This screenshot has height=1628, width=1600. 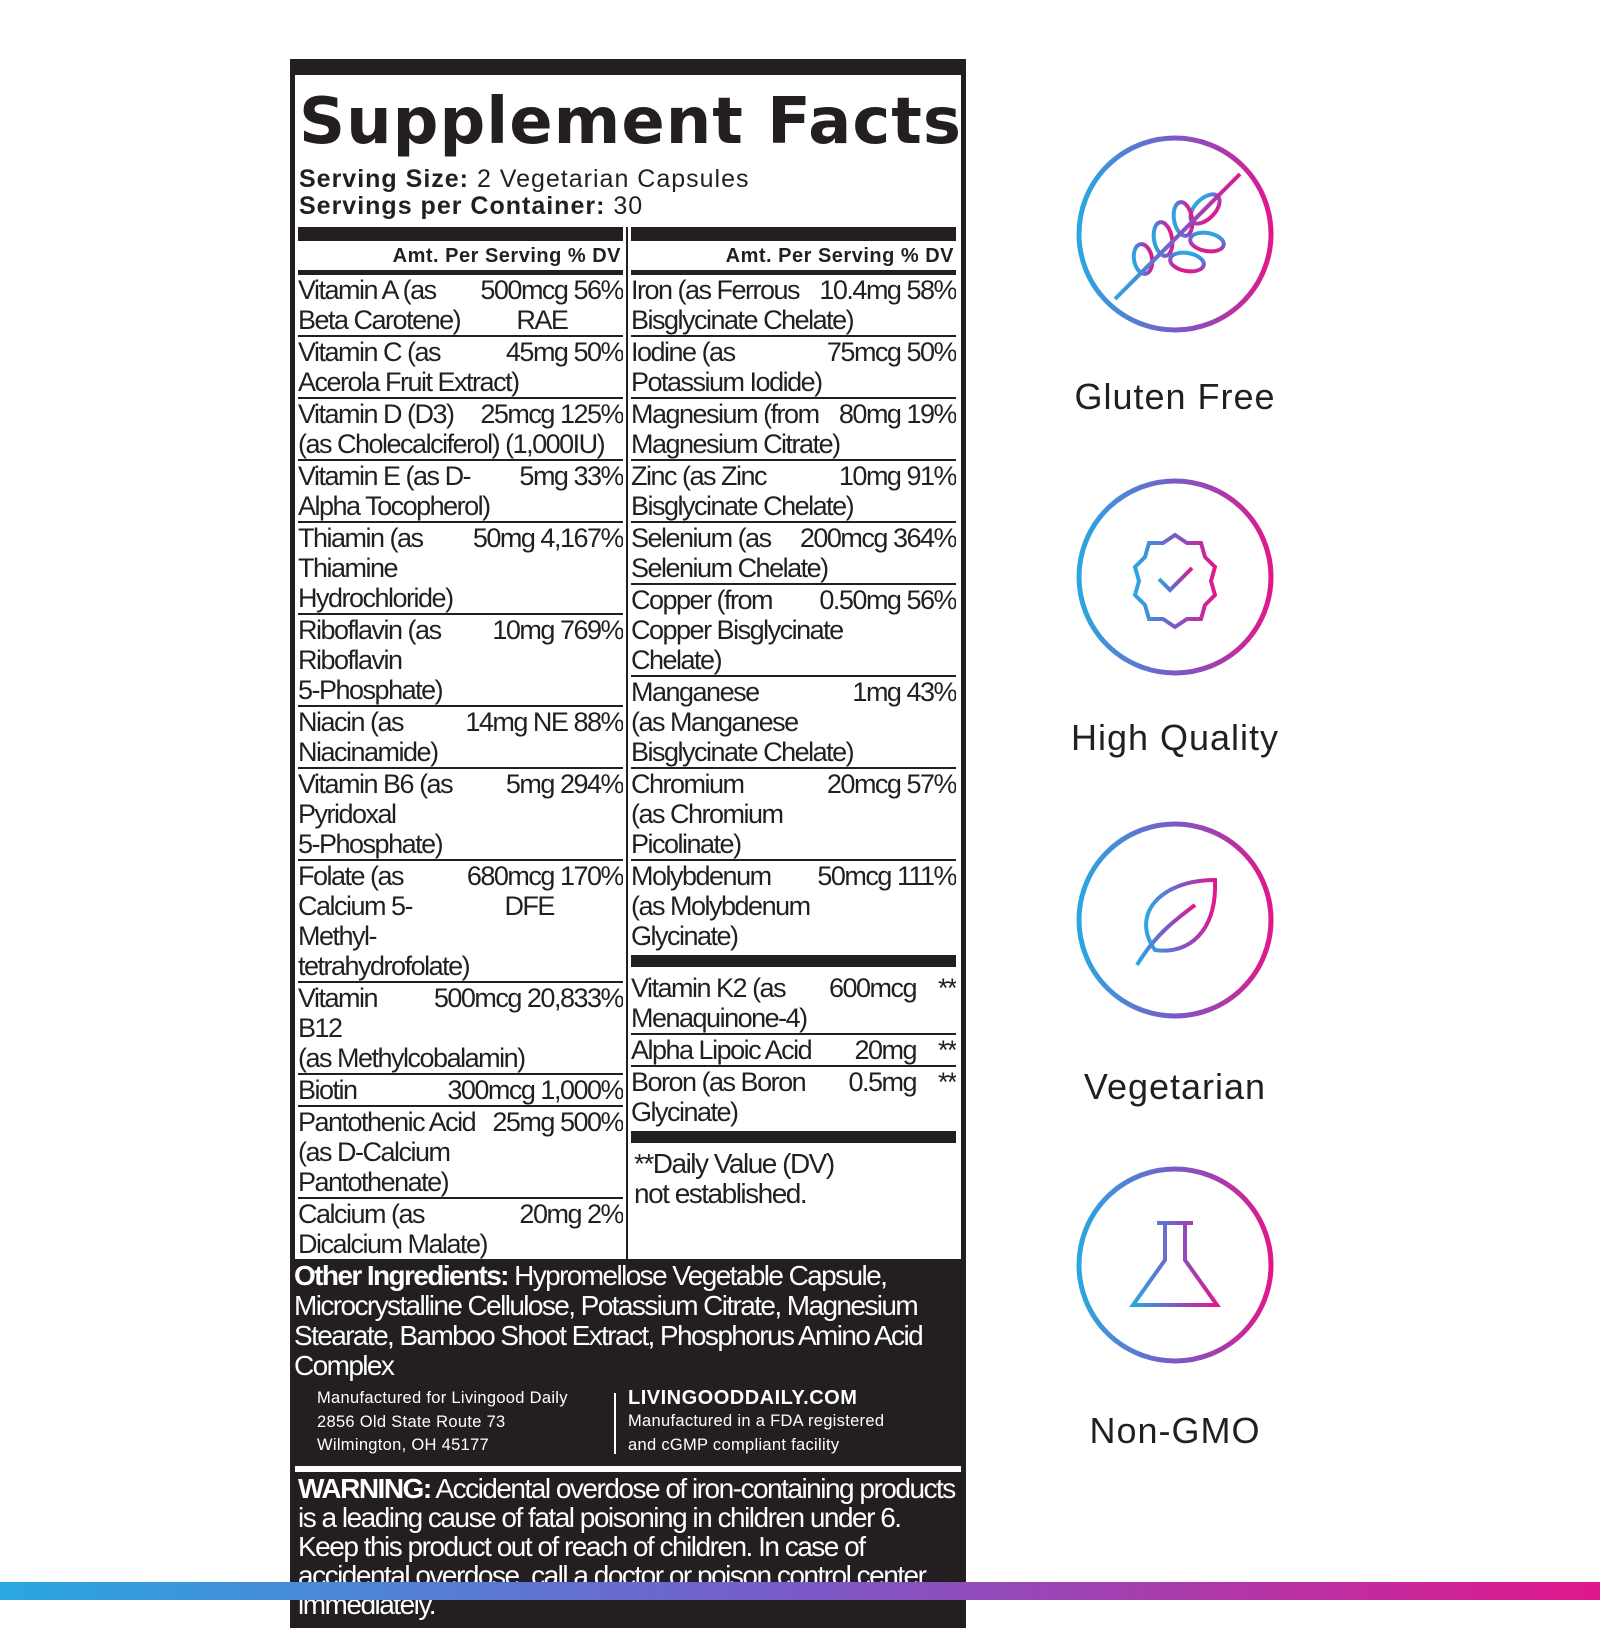 I want to click on nutrient-dv: 58%, so click(x=931, y=290).